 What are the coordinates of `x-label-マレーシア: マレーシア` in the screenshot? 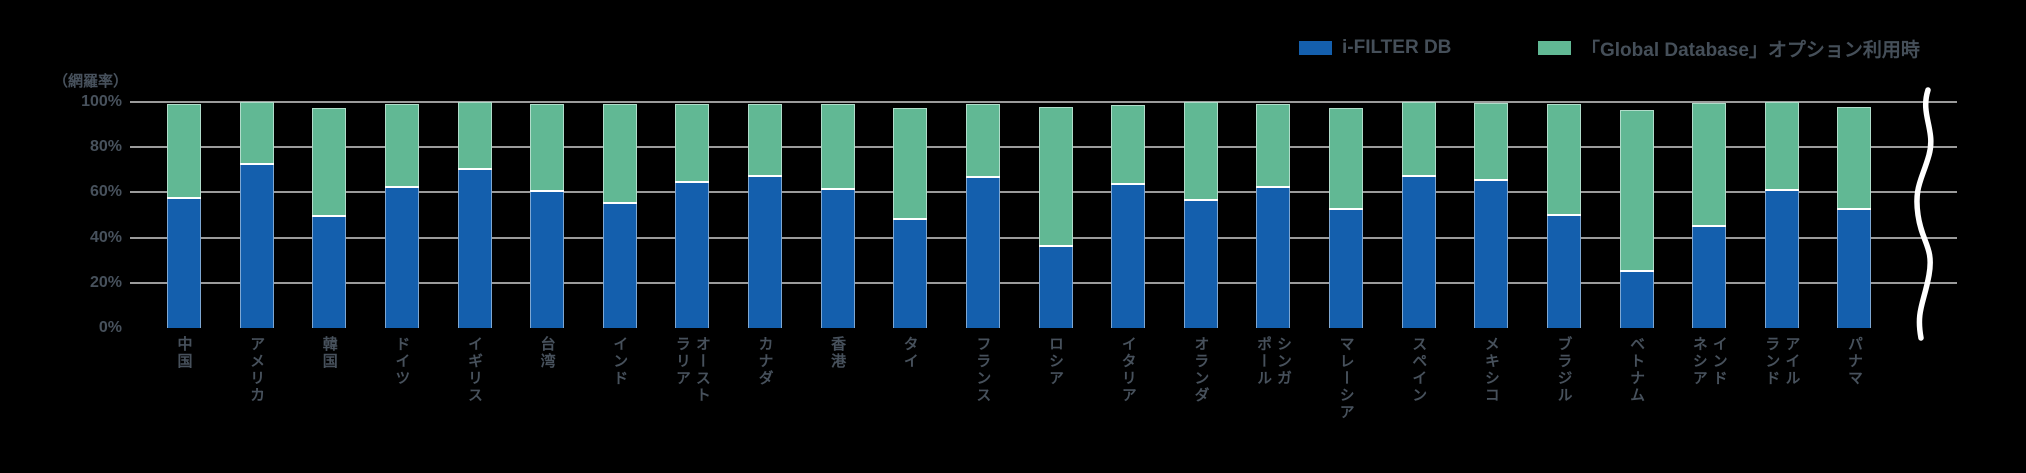 It's located at (1346, 378).